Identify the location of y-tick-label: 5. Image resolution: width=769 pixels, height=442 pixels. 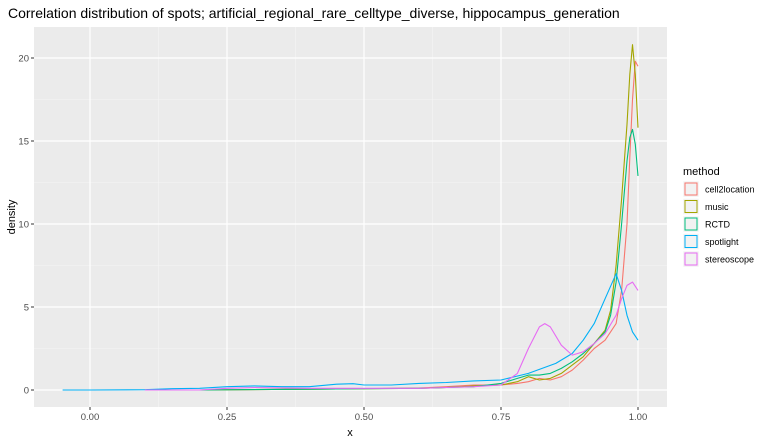
(26, 308).